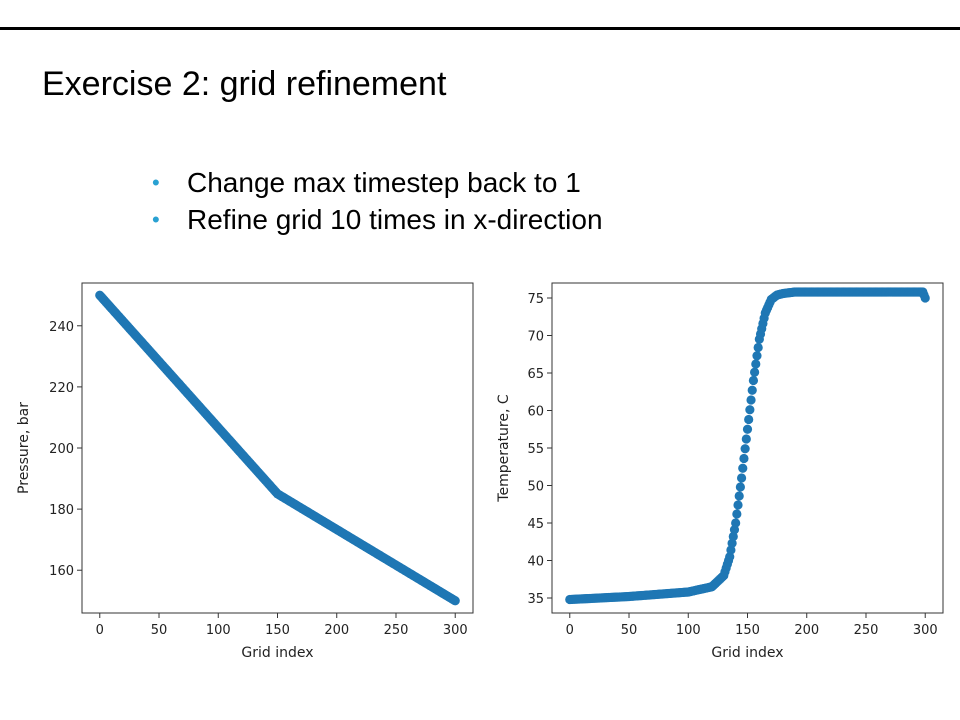 This screenshot has height=720, width=960. I want to click on y-tick-label: 55, so click(535, 449).